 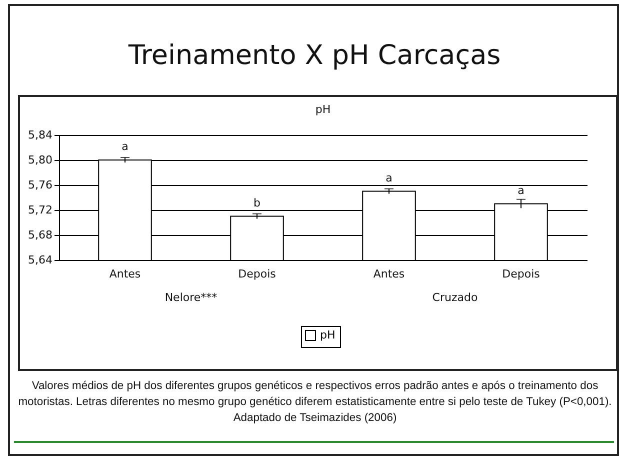 I want to click on y-tick-label: 5,64, so click(x=40, y=260).